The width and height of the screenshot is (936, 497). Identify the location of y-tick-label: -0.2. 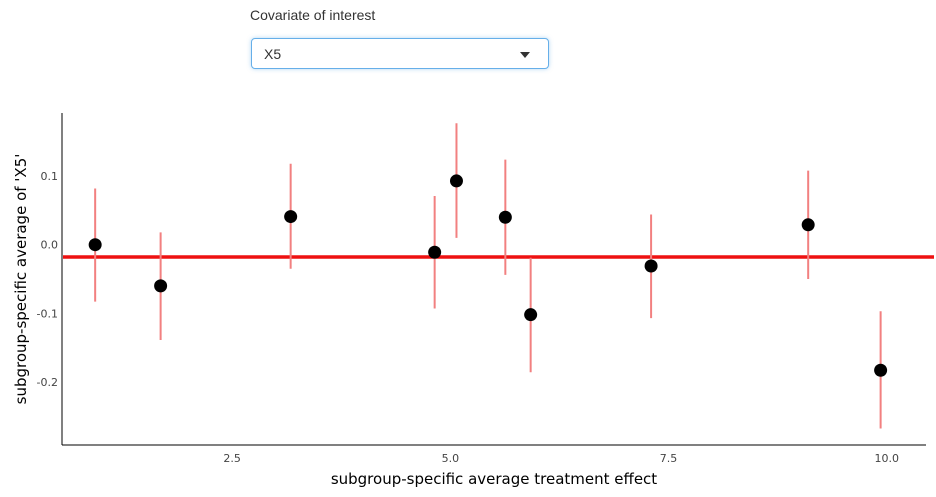
(47, 382).